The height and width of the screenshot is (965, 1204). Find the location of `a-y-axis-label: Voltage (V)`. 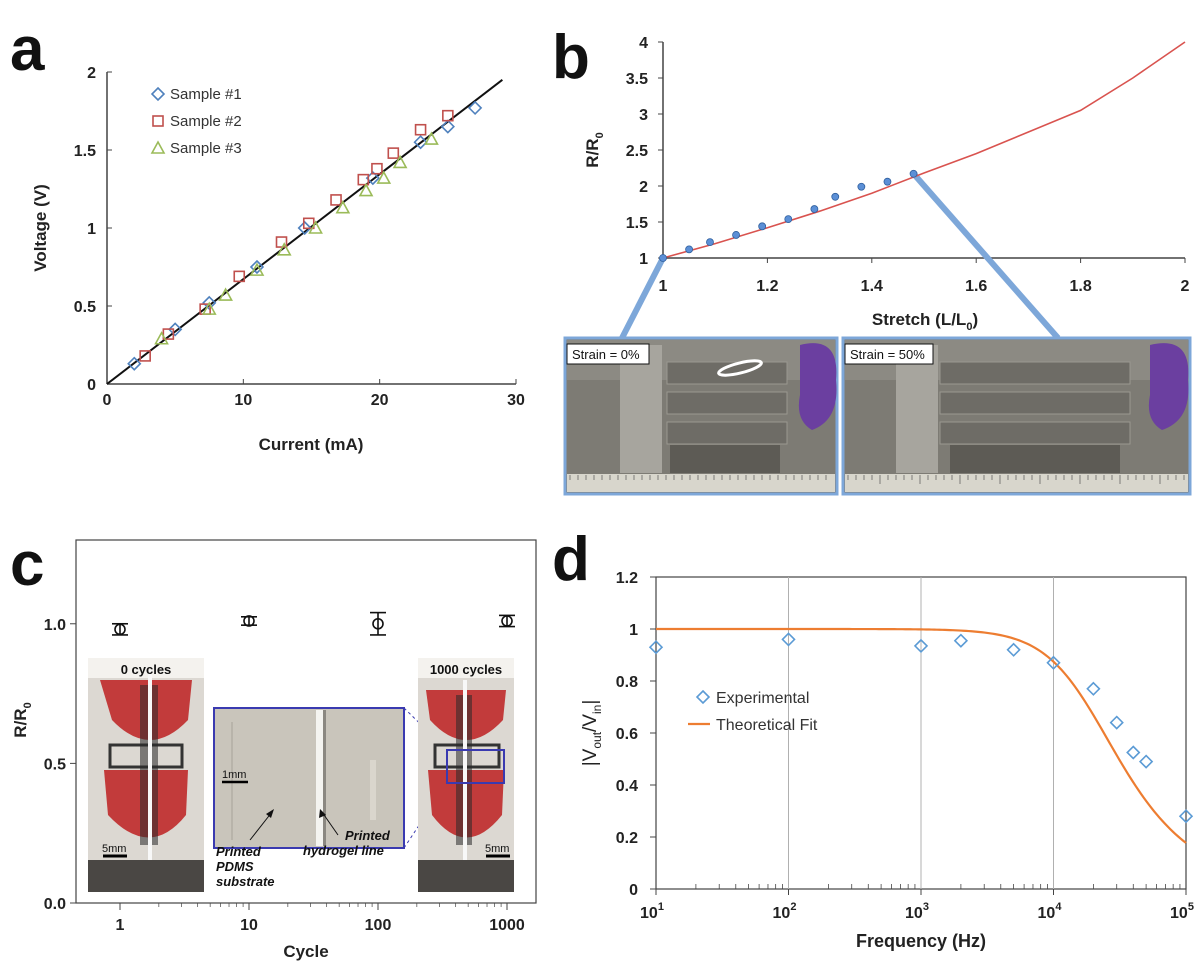

a-y-axis-label: Voltage (V) is located at coordinates (40, 228).